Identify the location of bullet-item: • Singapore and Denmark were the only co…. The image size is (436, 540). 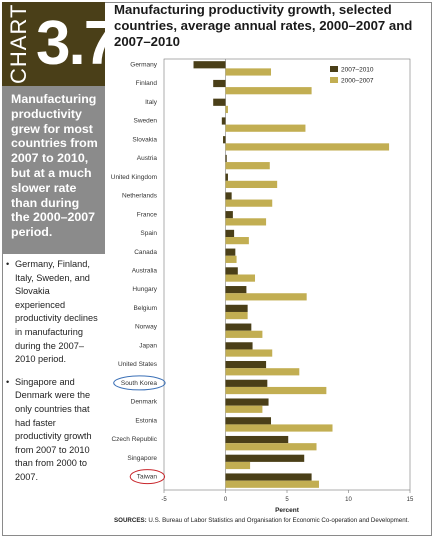
(54, 430).